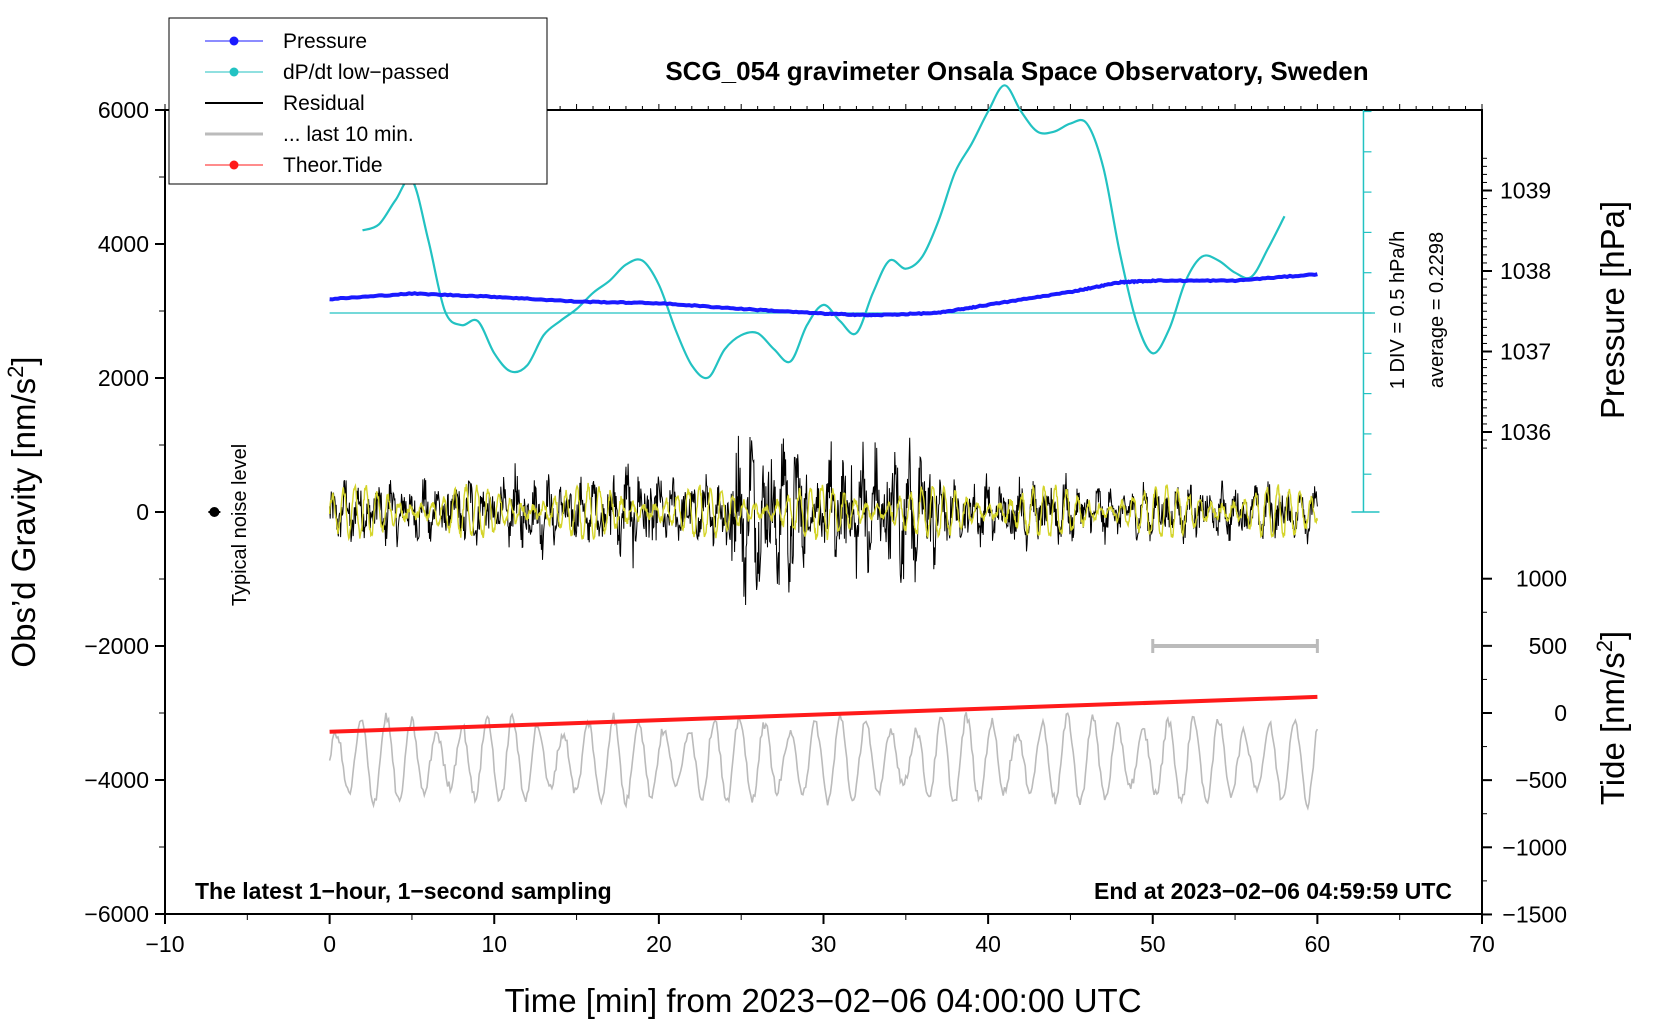  I want to click on legend-label: Theor.Tide, so click(333, 165).